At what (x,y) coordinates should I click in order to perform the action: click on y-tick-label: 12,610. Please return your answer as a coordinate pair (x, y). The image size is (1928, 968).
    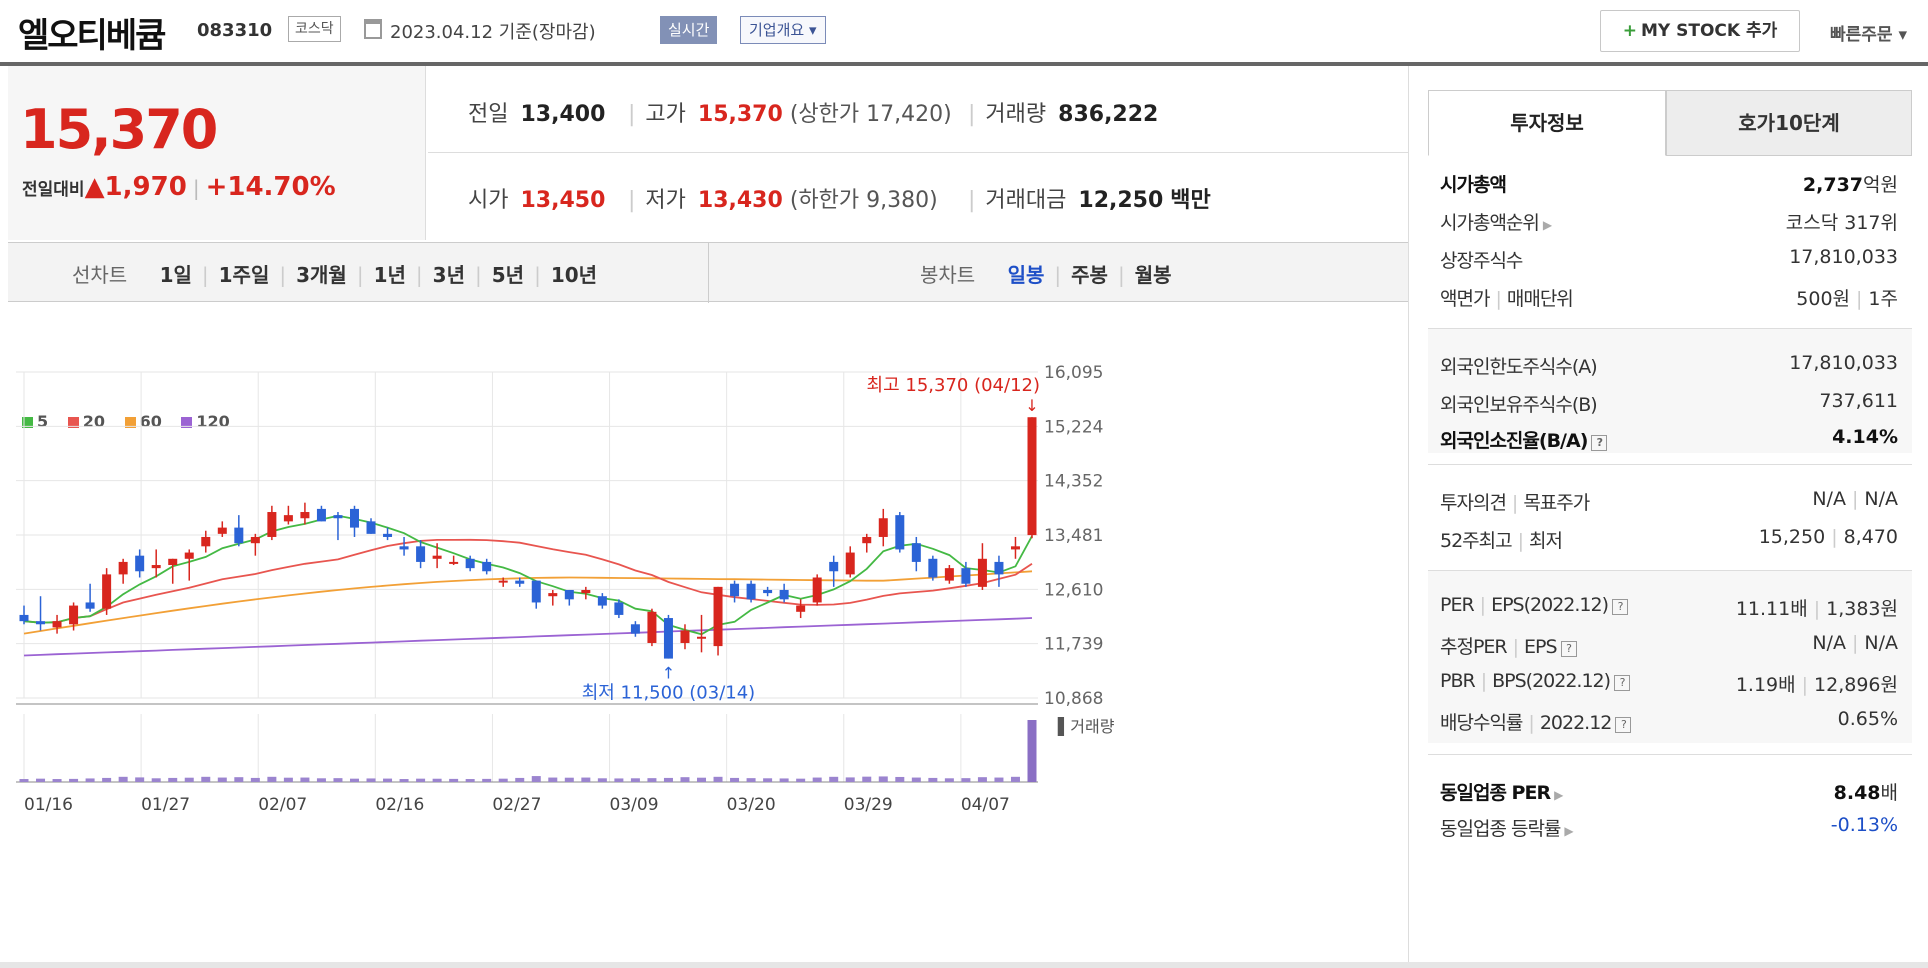
    Looking at the image, I should click on (1073, 590).